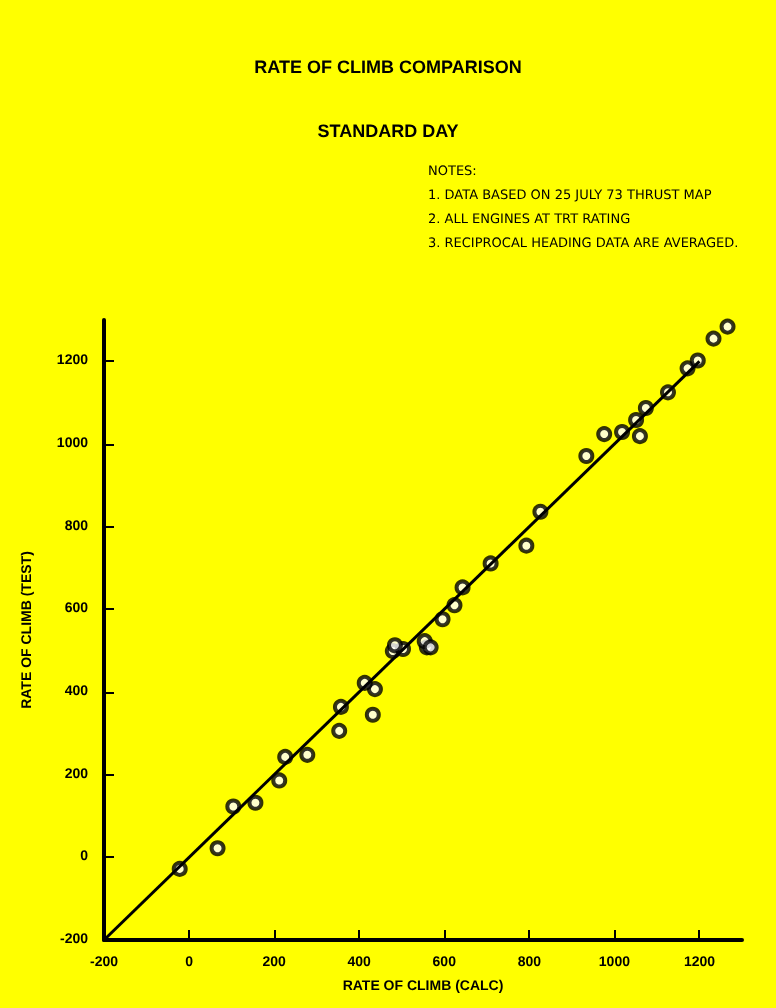  What do you see at coordinates (388, 131) in the screenshot?
I see `chart-subtitle: STANDARD DAY` at bounding box center [388, 131].